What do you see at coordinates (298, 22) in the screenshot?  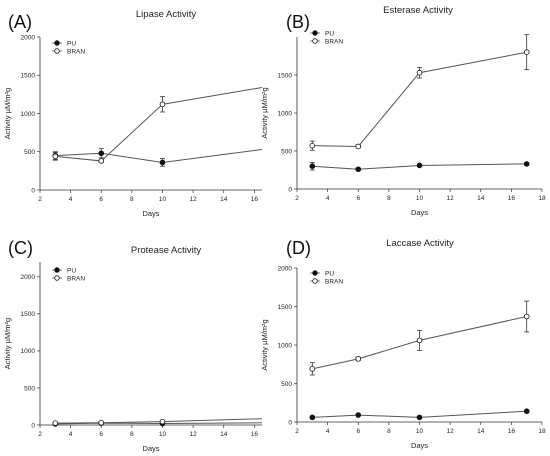 I see `panel-letter: (B)` at bounding box center [298, 22].